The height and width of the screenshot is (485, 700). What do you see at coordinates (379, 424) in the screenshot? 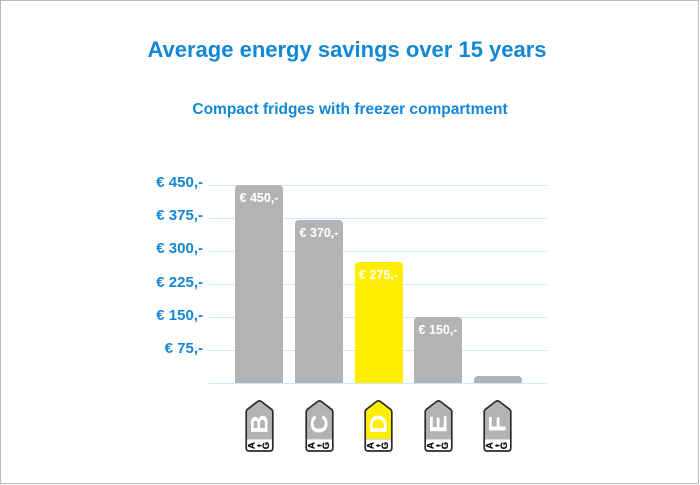
I see `svg-text: D` at bounding box center [379, 424].